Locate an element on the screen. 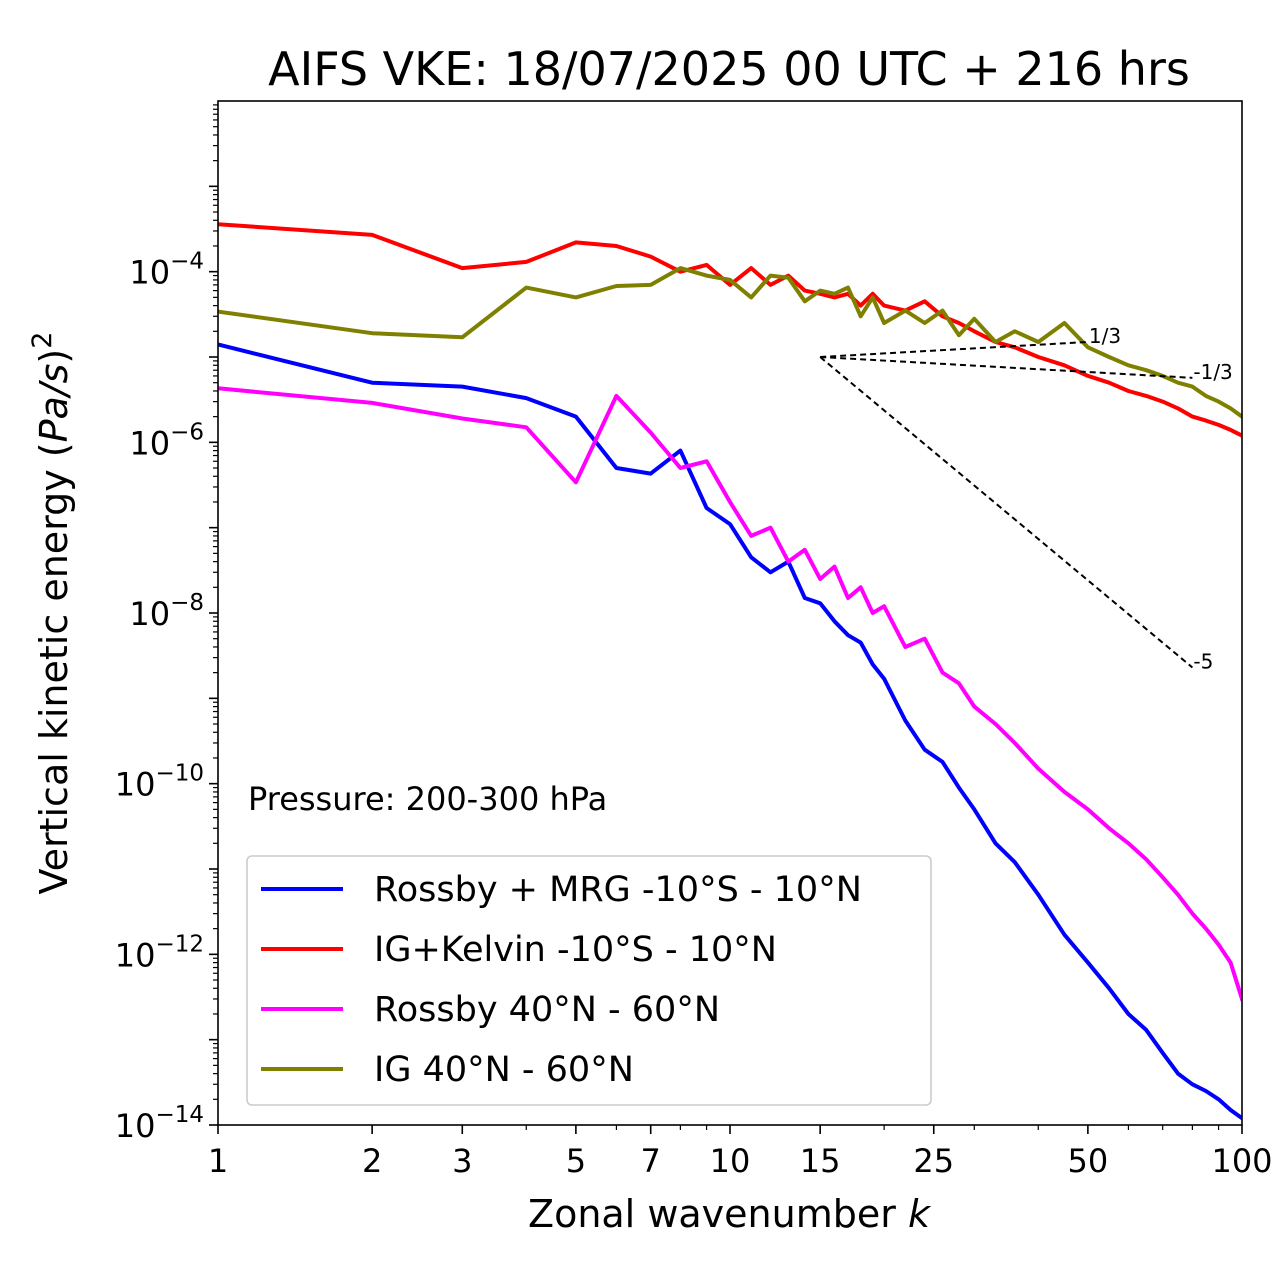 This screenshot has height=1288, width=1280. x-axis-label: Zonal wavenumber k is located at coordinates (730, 1214).